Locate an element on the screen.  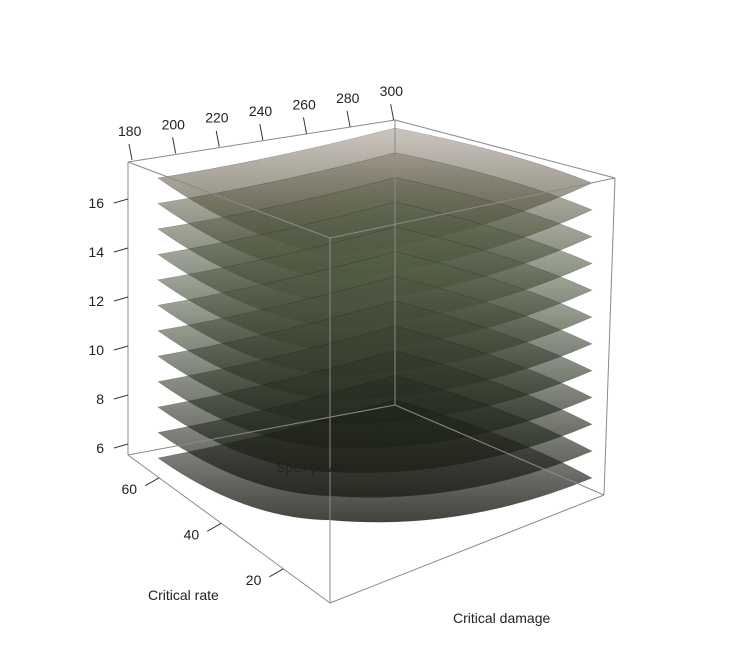
value-tick-label-16: 16 is located at coordinates (96, 203).